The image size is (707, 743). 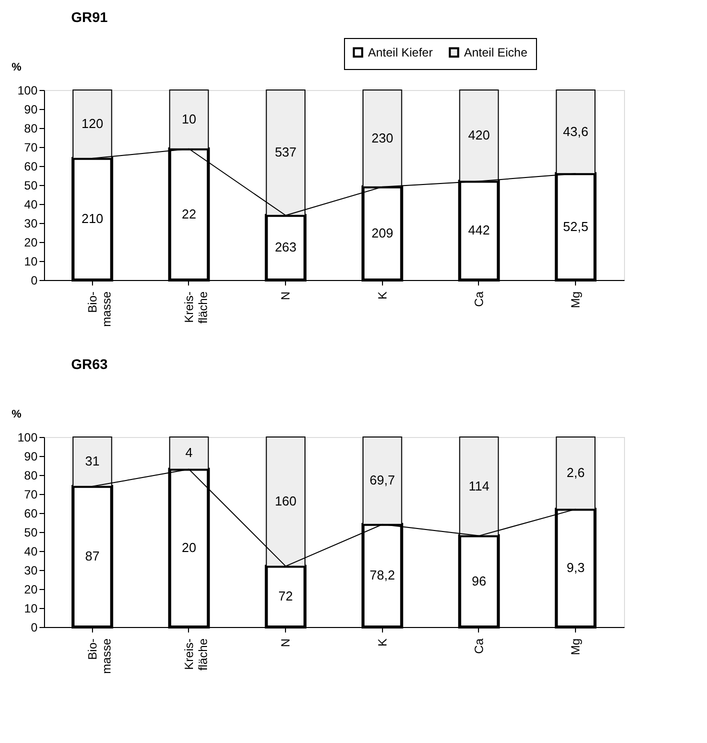 I want to click on legend-label: Anteil Kiefer, so click(x=400, y=52).